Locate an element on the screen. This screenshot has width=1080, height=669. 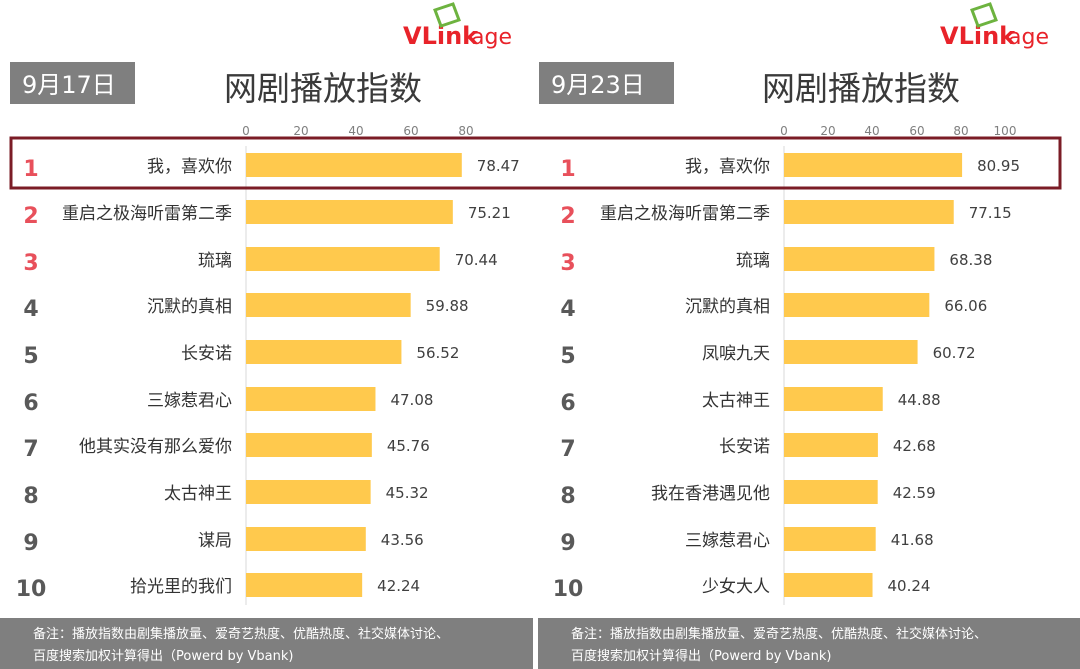
data-label: 40.24 is located at coordinates (909, 586).